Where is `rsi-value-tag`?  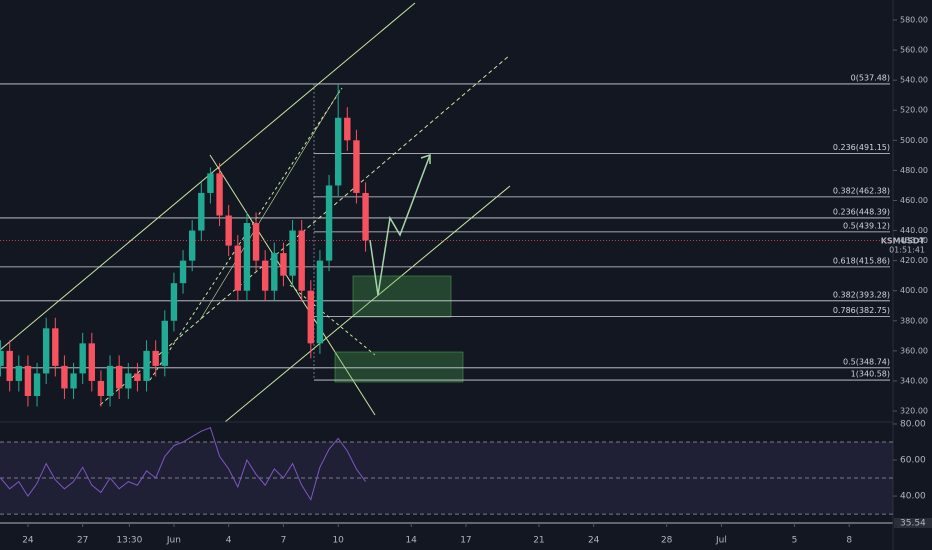
rsi-value-tag is located at coordinates (913, 523).